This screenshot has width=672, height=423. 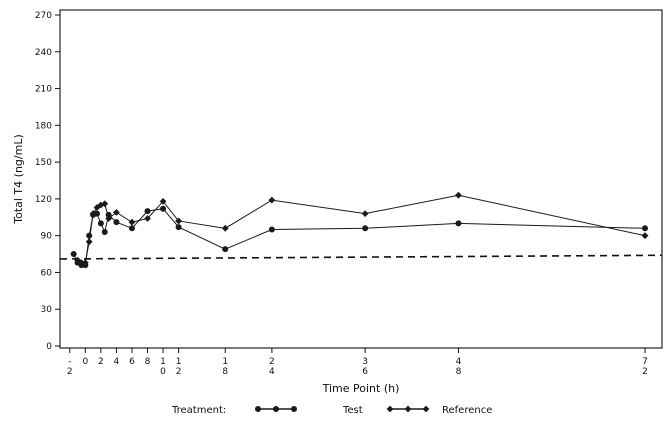 I want to click on reference-line, so click(x=361, y=257).